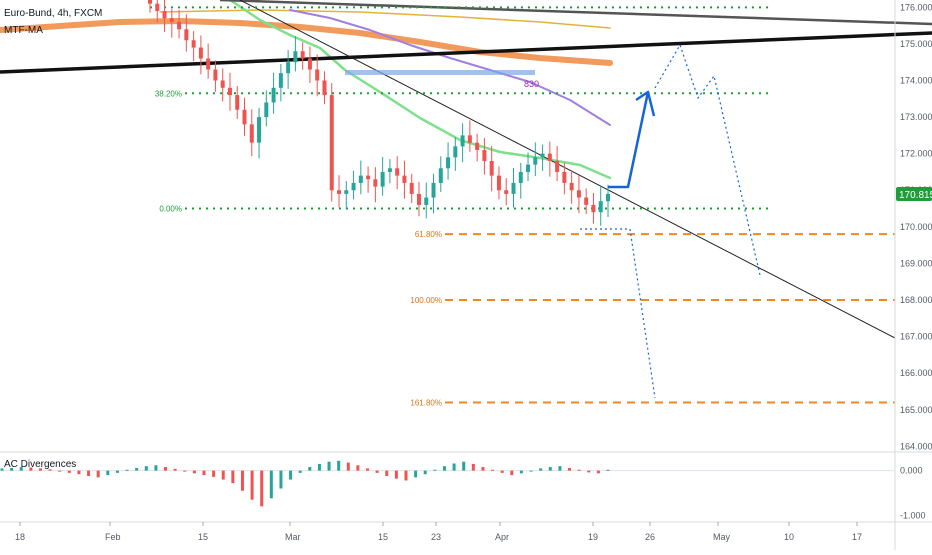 The width and height of the screenshot is (932, 555). What do you see at coordinates (916, 117) in the screenshot?
I see `y-tick-label: 173.000` at bounding box center [916, 117].